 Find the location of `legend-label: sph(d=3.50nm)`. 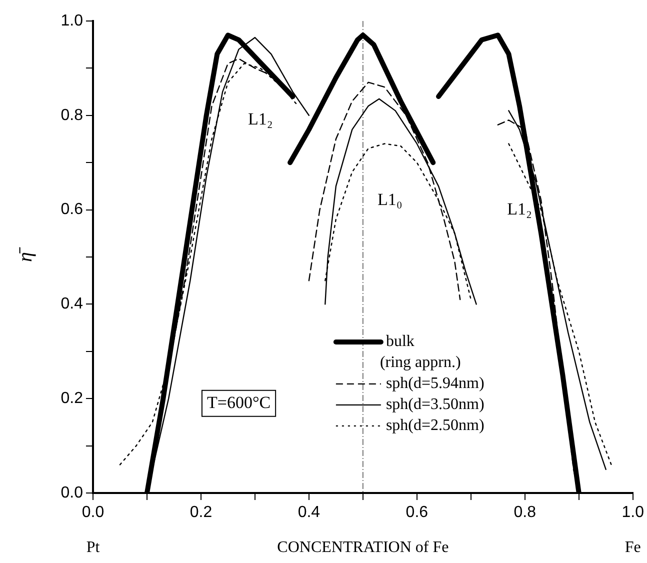

legend-label: sph(d=3.50nm) is located at coordinates (435, 405).